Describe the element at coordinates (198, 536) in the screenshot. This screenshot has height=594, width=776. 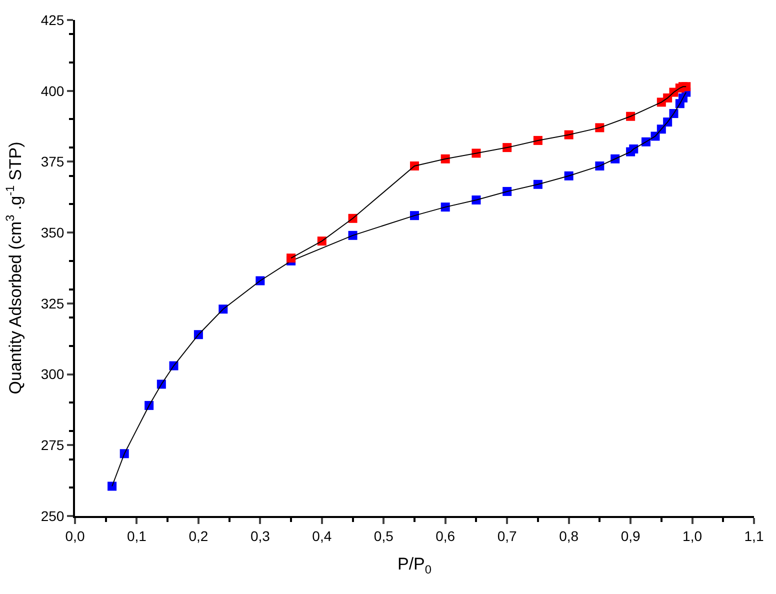
I see `x-tick-label: 0,2` at that location.